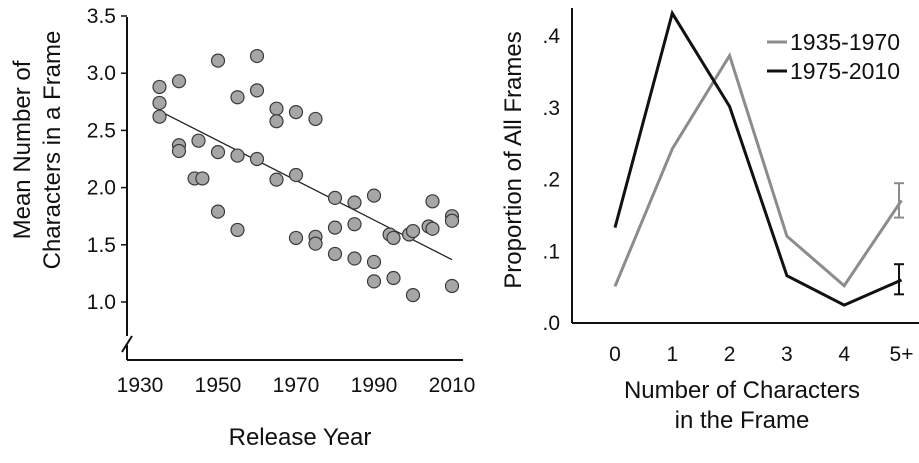 Image resolution: width=919 pixels, height=463 pixels. I want to click on y-tick-label: 3.5, so click(101, 16).